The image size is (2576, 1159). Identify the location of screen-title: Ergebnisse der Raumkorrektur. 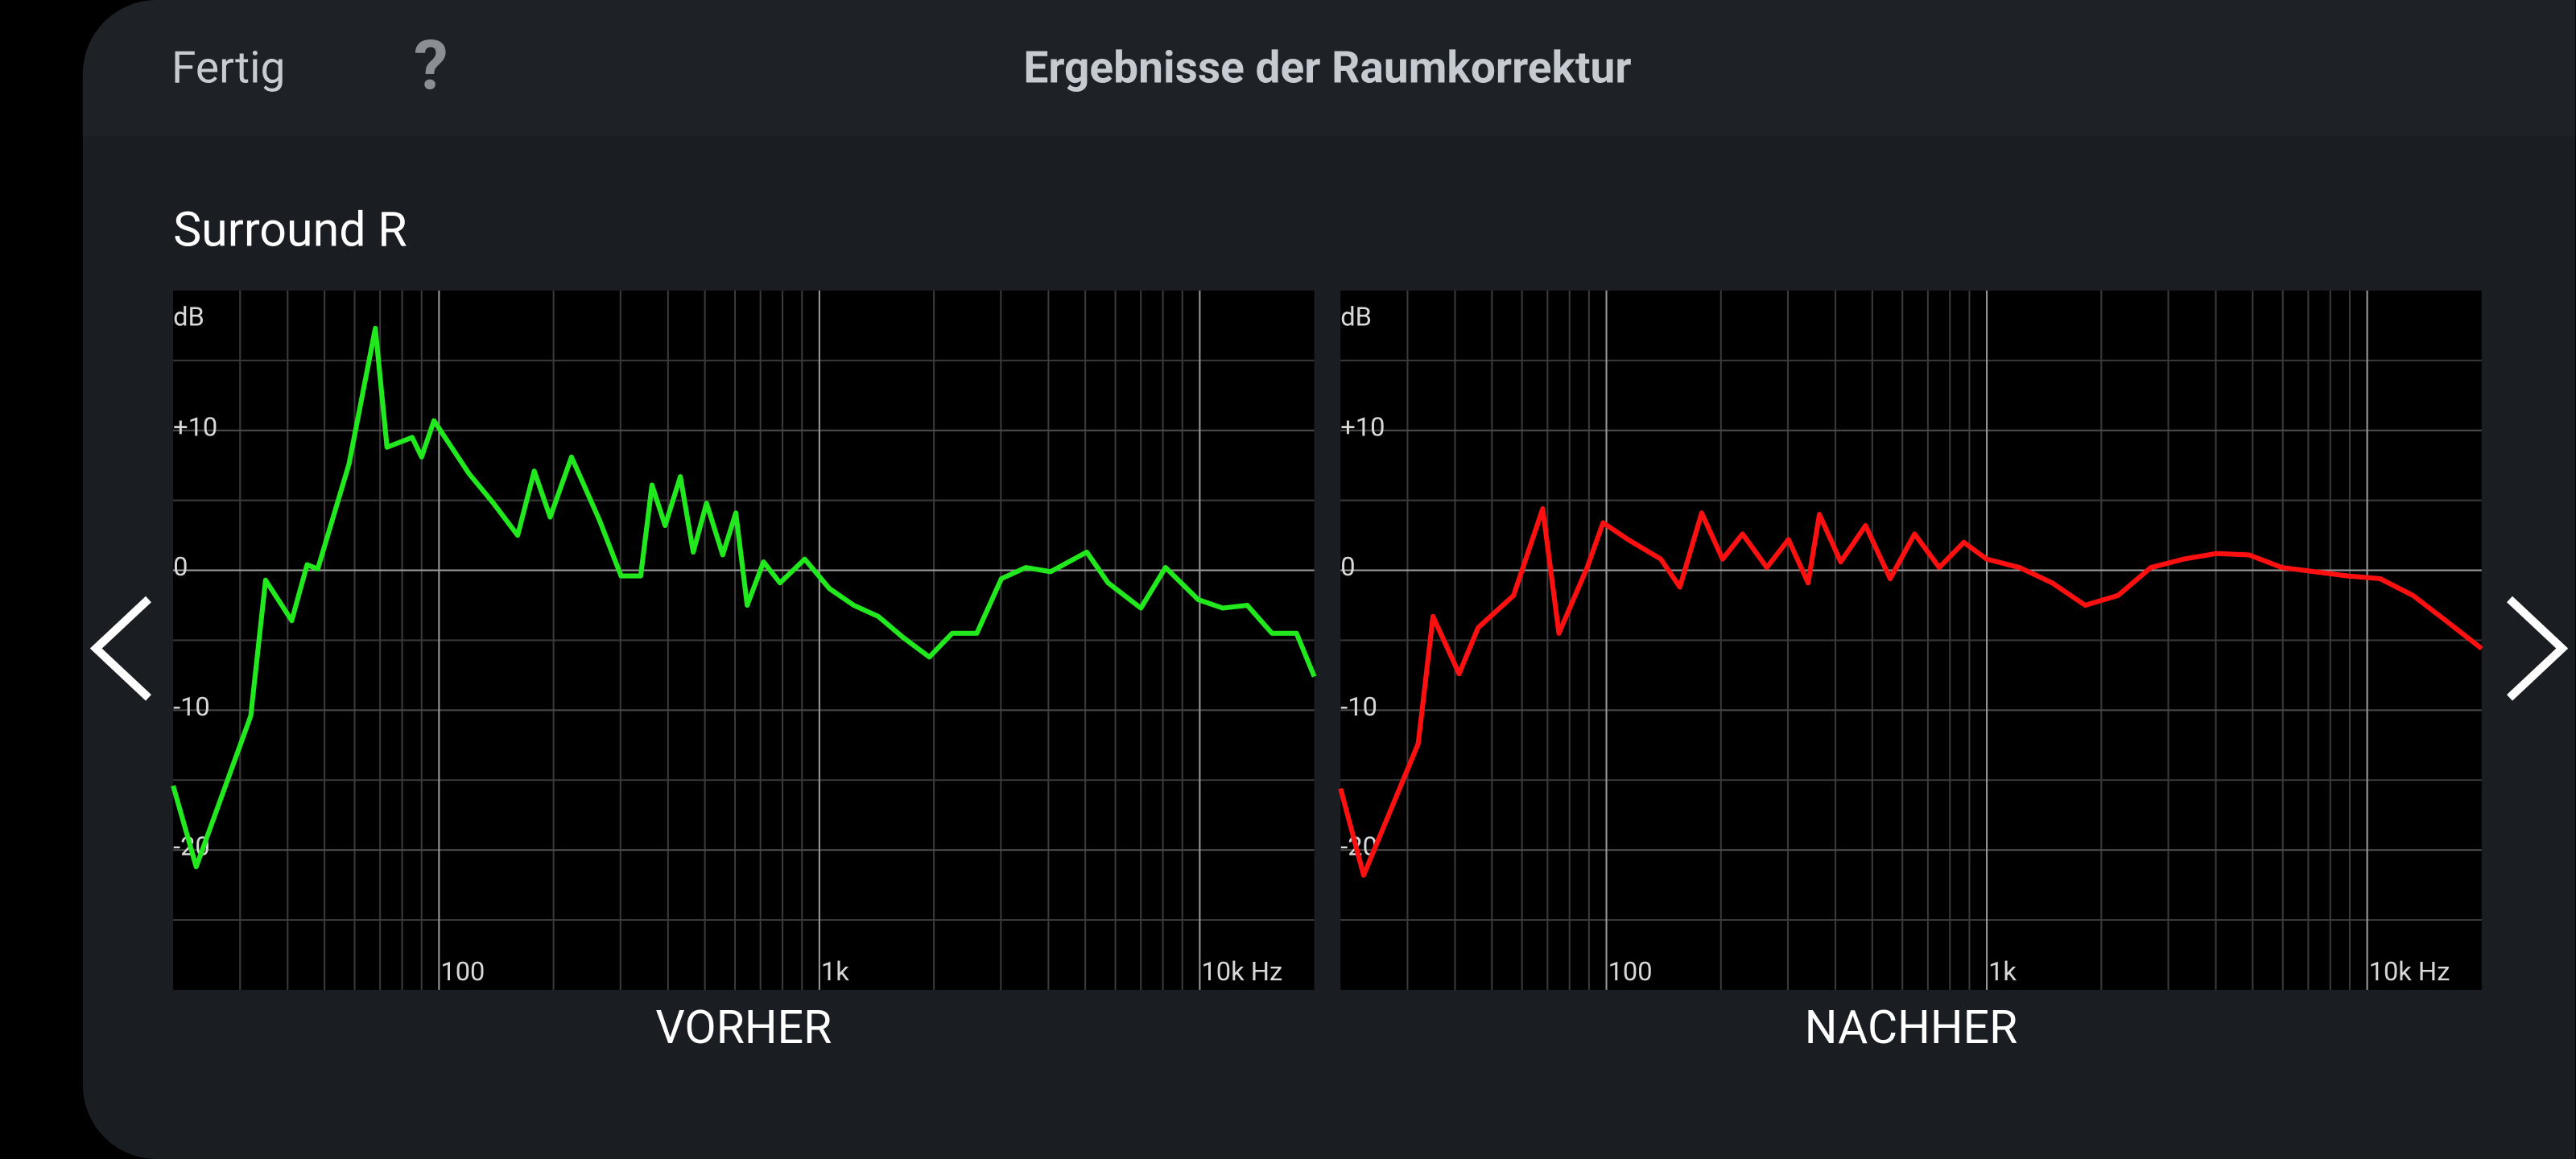
(1327, 67).